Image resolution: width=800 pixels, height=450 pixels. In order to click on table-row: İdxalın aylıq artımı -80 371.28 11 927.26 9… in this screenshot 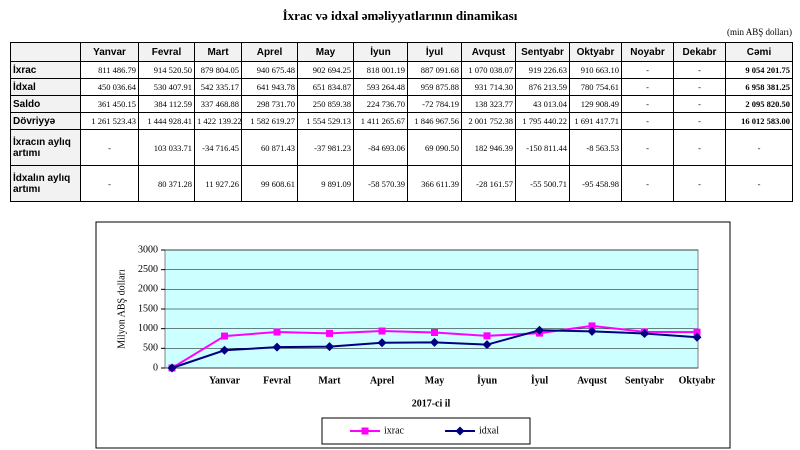, I will do `click(401, 183)`.